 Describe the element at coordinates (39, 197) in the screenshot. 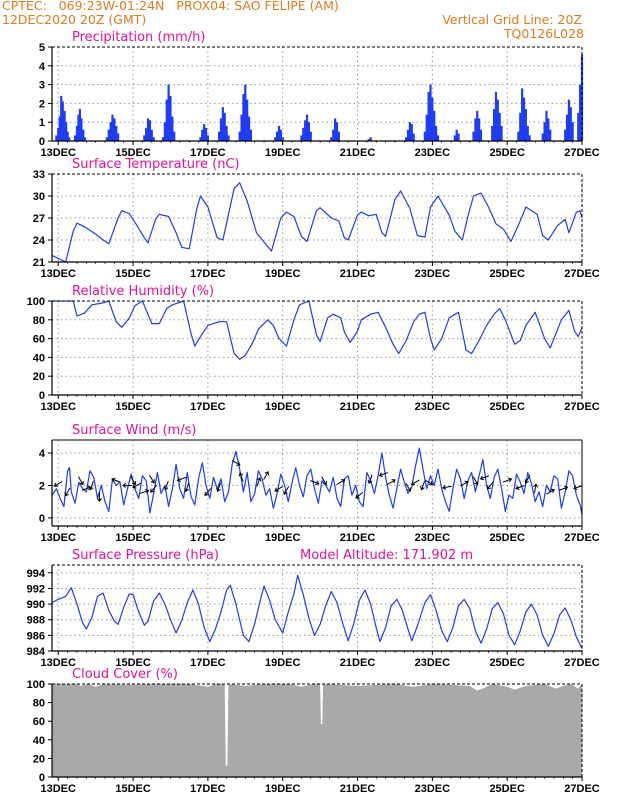

I see `y-tick-label: 30` at that location.